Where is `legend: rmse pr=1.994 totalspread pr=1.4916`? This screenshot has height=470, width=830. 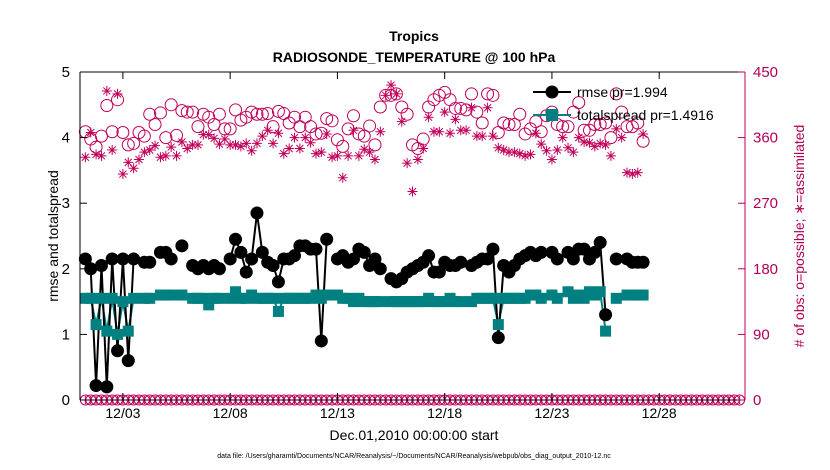
legend: rmse pr=1.994 totalspread pr=1.4916 is located at coordinates (623, 103).